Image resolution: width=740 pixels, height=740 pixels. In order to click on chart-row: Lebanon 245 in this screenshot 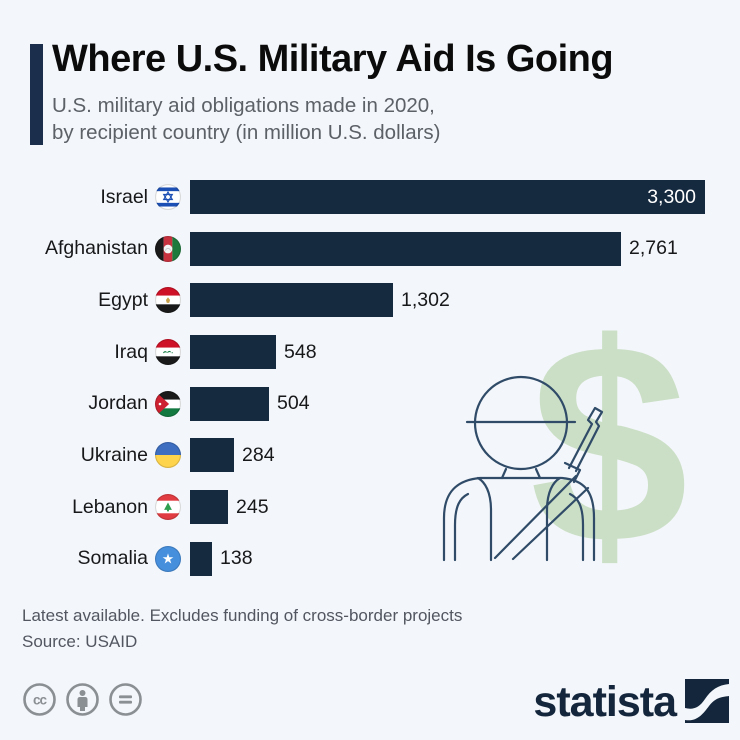, I will do `click(370, 507)`.